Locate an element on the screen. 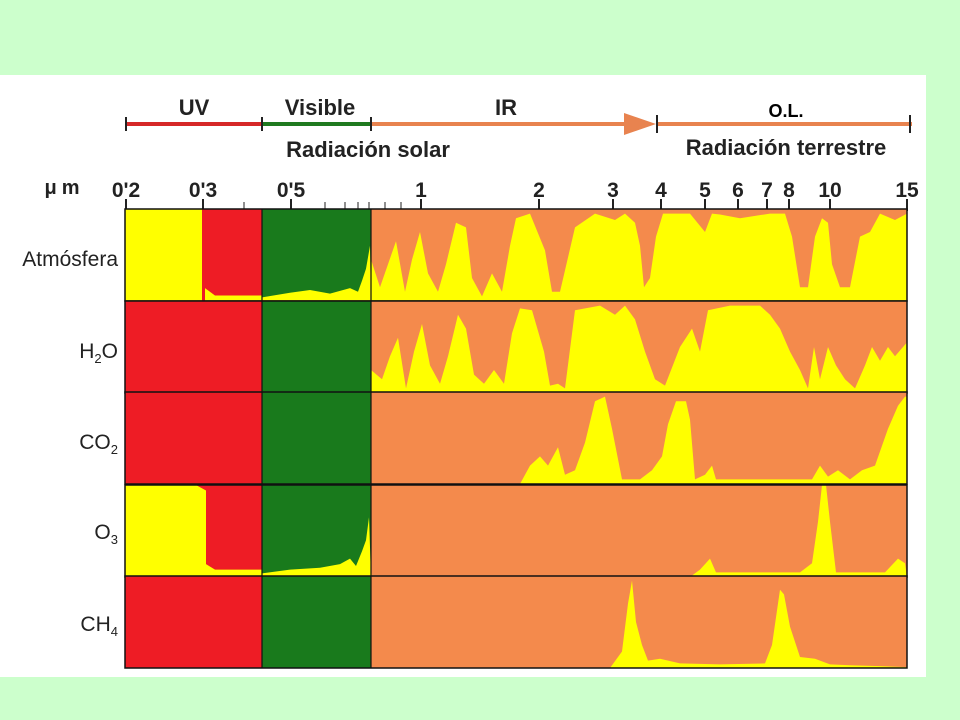 This screenshot has height=720, width=960. axis-tick-label: 1 is located at coordinates (421, 190).